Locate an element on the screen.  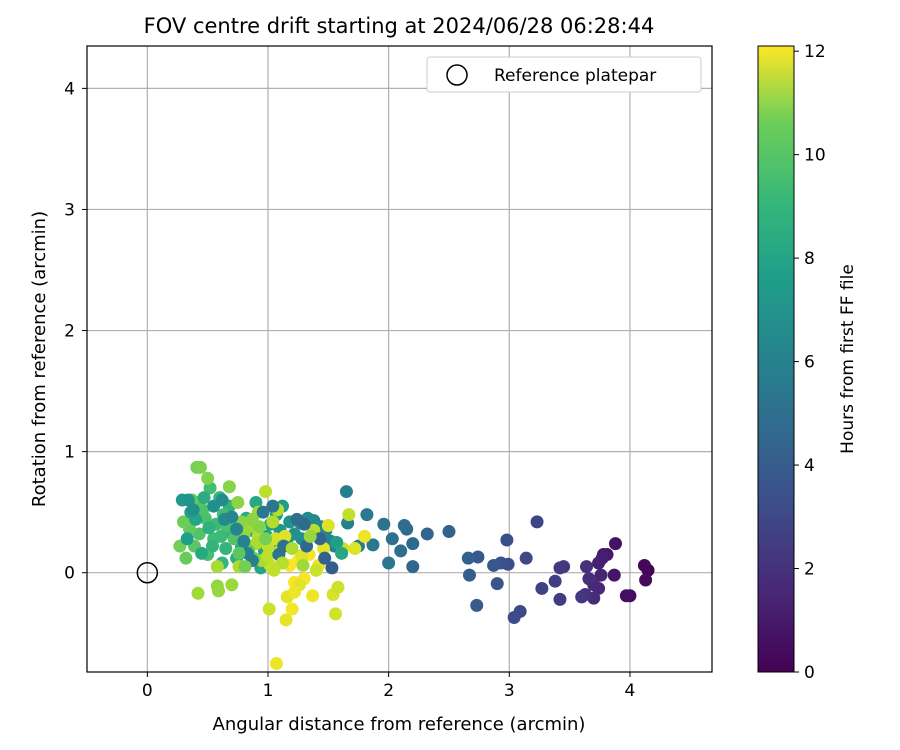
reference-point is located at coordinates (147, 572).